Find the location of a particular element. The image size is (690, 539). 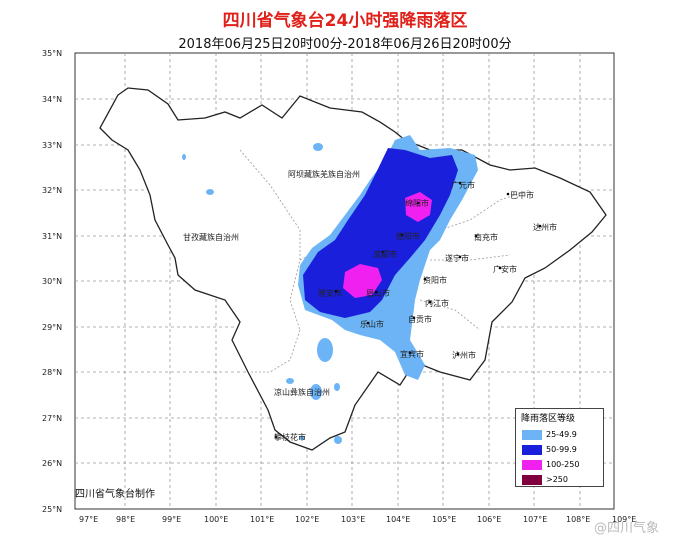

lat-tick: 34°N is located at coordinates (52, 99).